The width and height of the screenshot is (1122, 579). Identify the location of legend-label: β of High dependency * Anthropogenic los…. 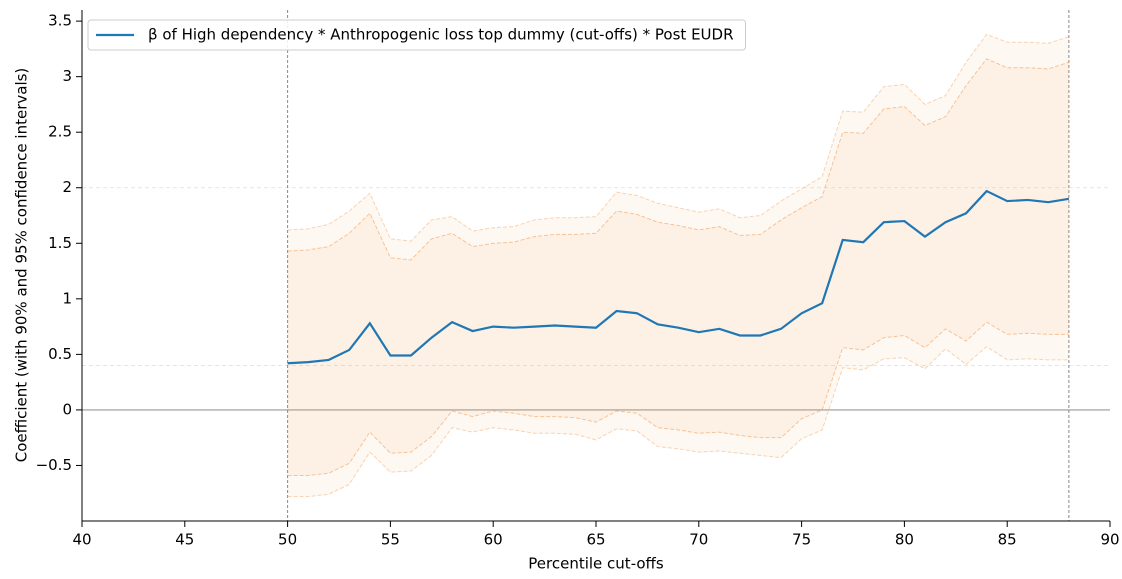
(441, 35).